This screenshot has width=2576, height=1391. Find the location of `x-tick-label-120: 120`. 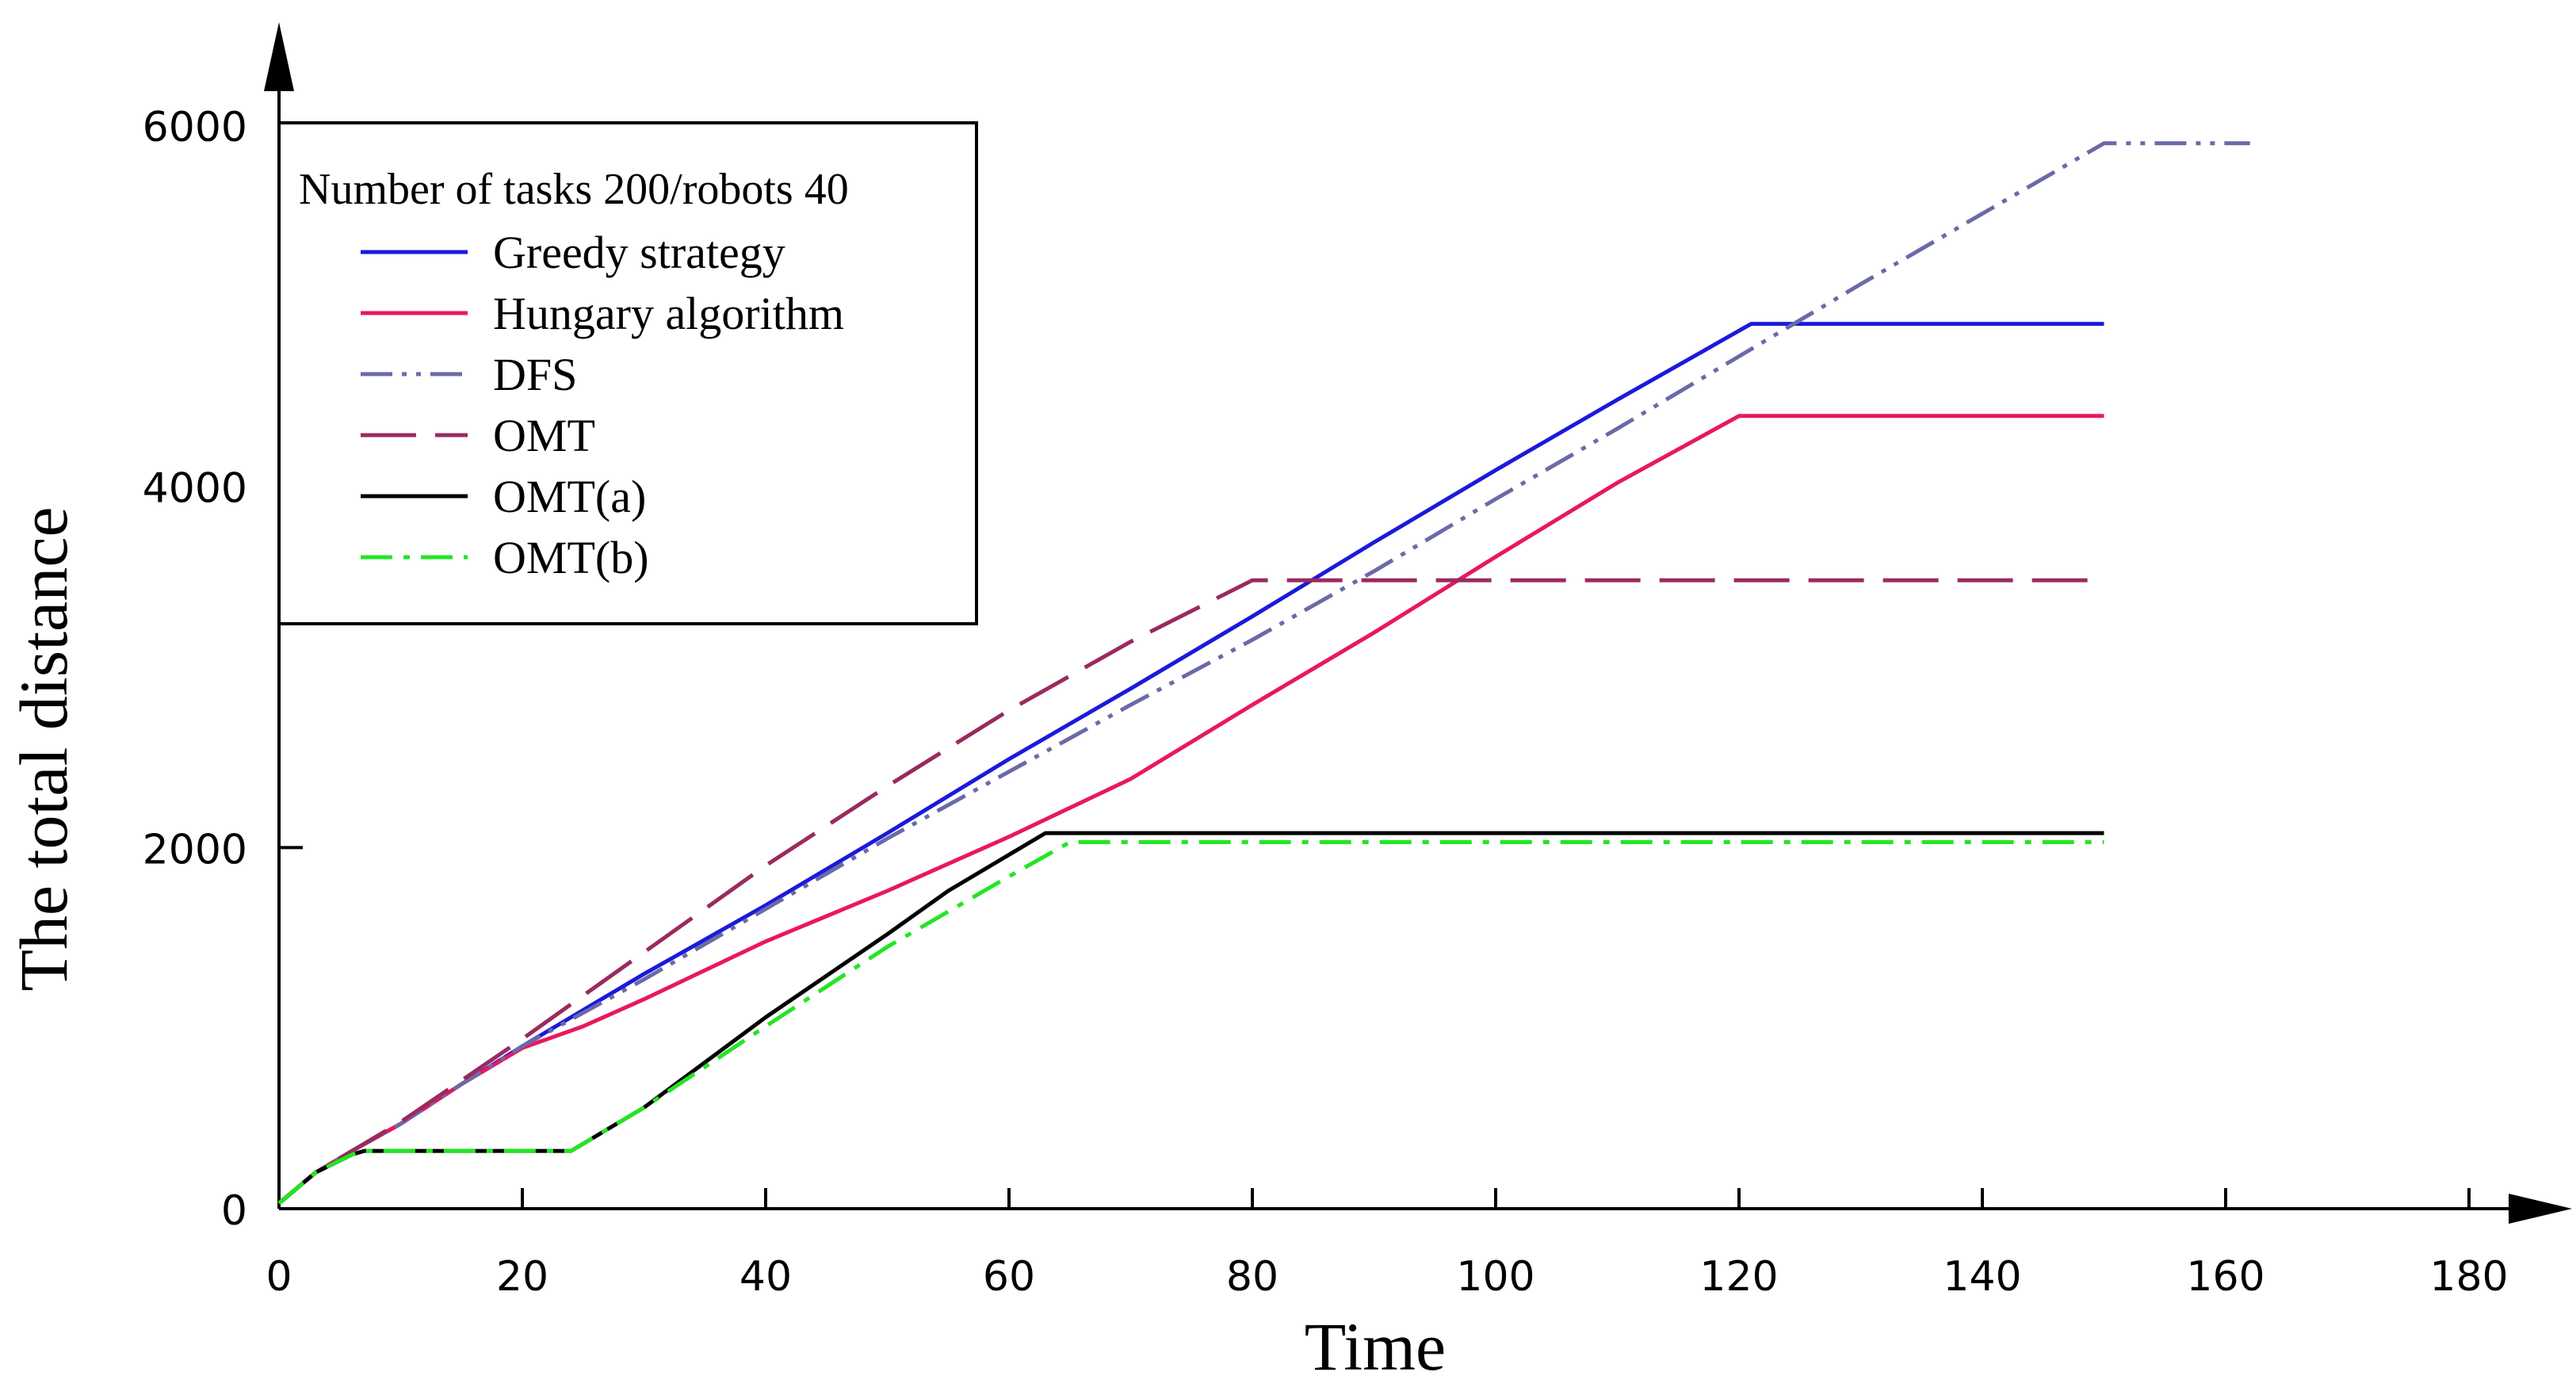

x-tick-label-120: 120 is located at coordinates (1738, 1277).